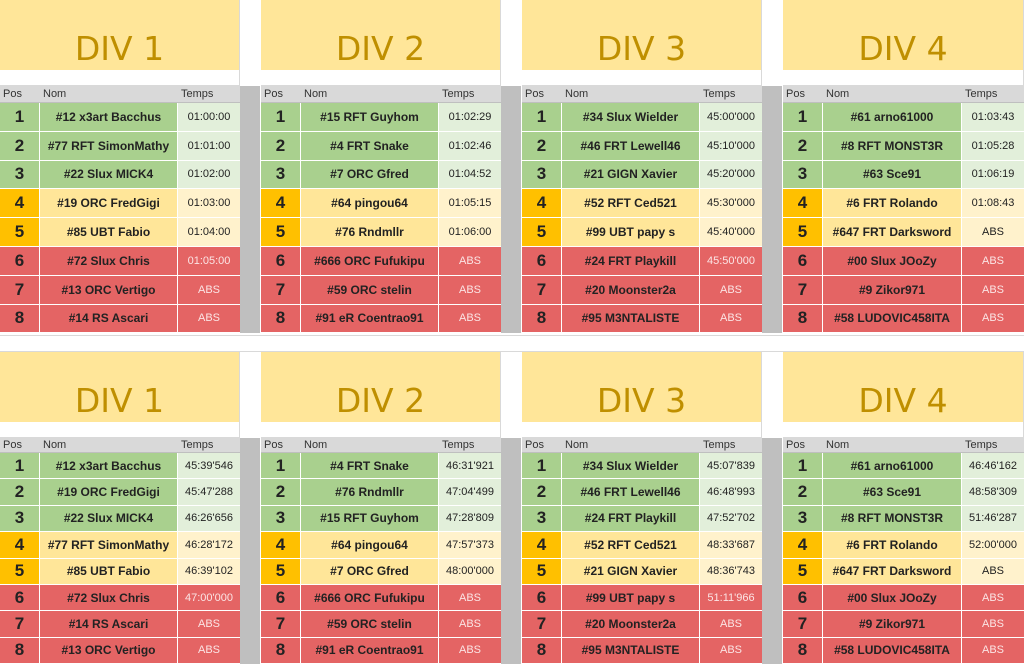 The image size is (1024, 668). Describe the element at coordinates (370, 597) in the screenshot. I see `driver-name-cell: #666 ORC Fufukipu` at that location.